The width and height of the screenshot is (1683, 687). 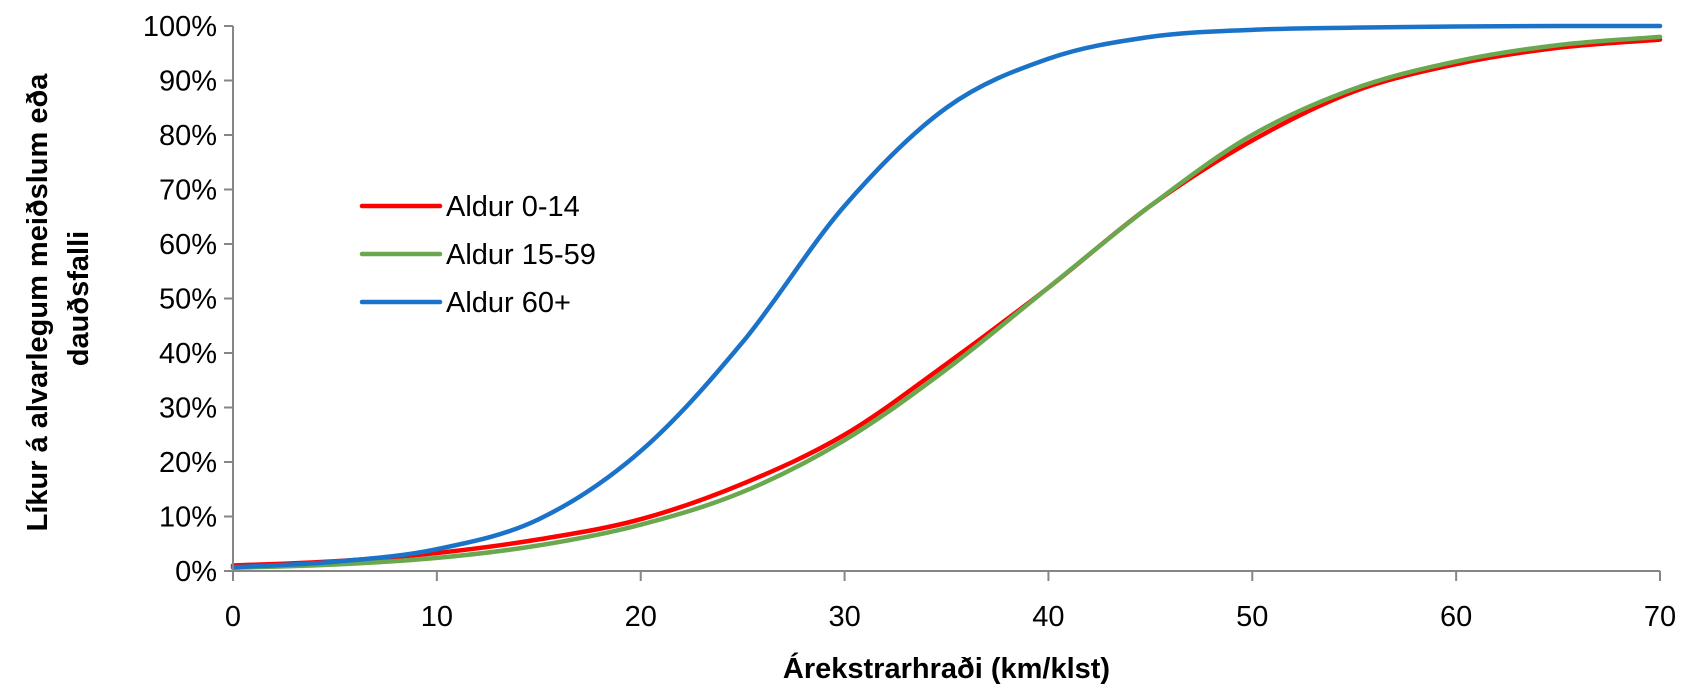 I want to click on y-axis-title-line-2: dauðsfalli, so click(x=79, y=298).